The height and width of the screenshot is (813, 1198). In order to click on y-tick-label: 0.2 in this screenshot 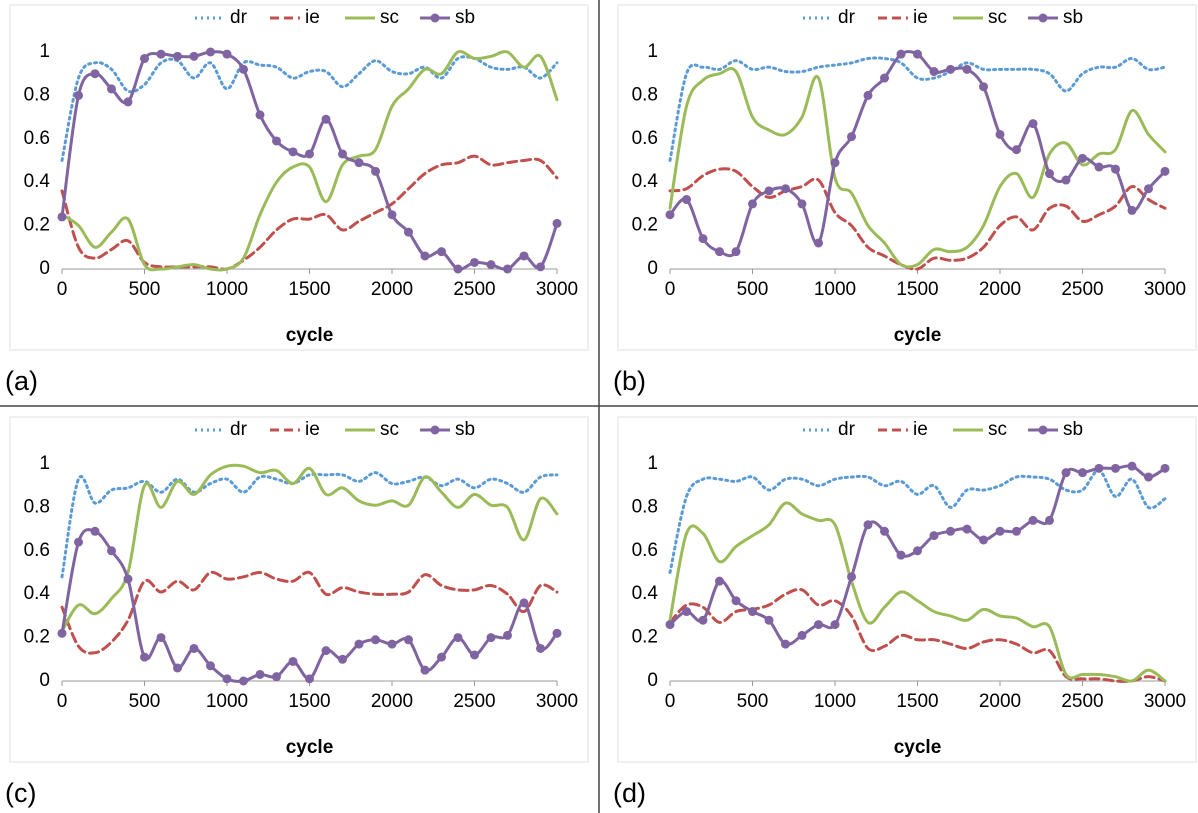, I will do `click(645, 637)`.